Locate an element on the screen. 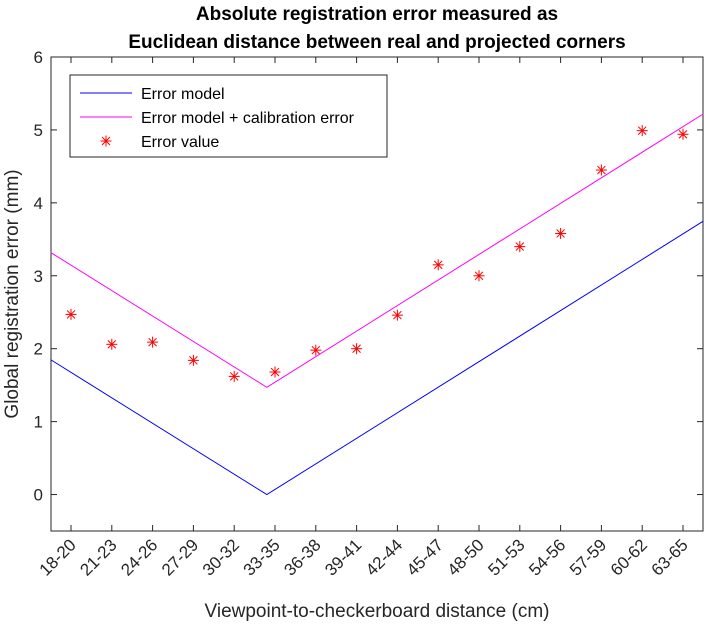 This screenshot has height=627, width=708. x-tick-label: 36-38 is located at coordinates (302, 557).